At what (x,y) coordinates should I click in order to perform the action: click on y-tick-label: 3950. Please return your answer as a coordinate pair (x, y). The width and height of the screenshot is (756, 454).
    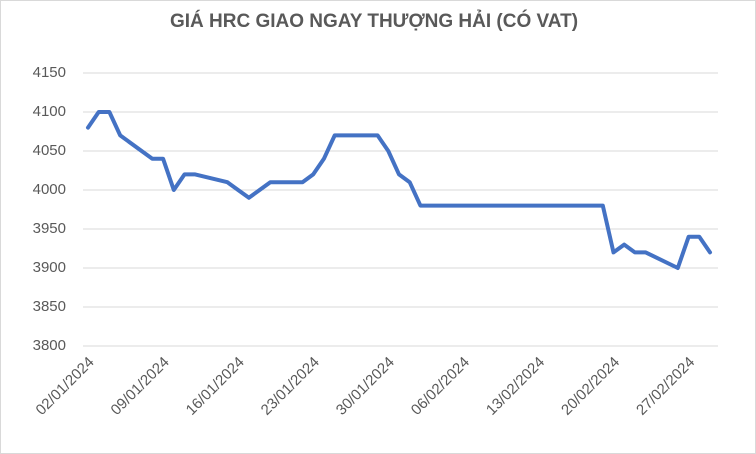
    Looking at the image, I should click on (49, 228).